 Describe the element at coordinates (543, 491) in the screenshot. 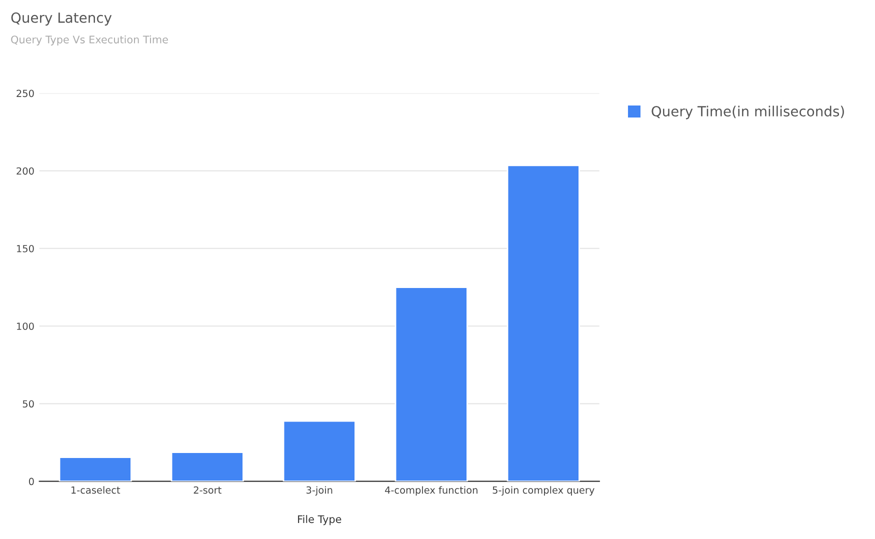

I see `x-tick-label: 5-join complex query` at that location.